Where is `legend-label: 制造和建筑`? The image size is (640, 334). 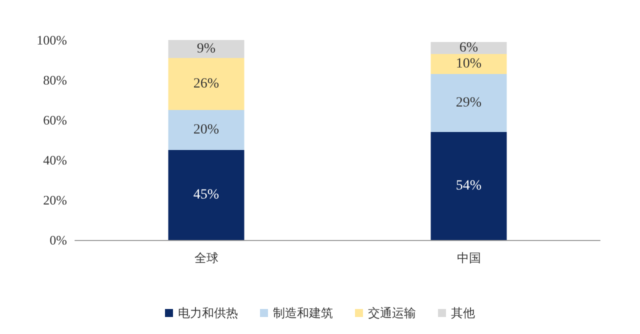 legend-label: 制造和建筑 is located at coordinates (303, 313).